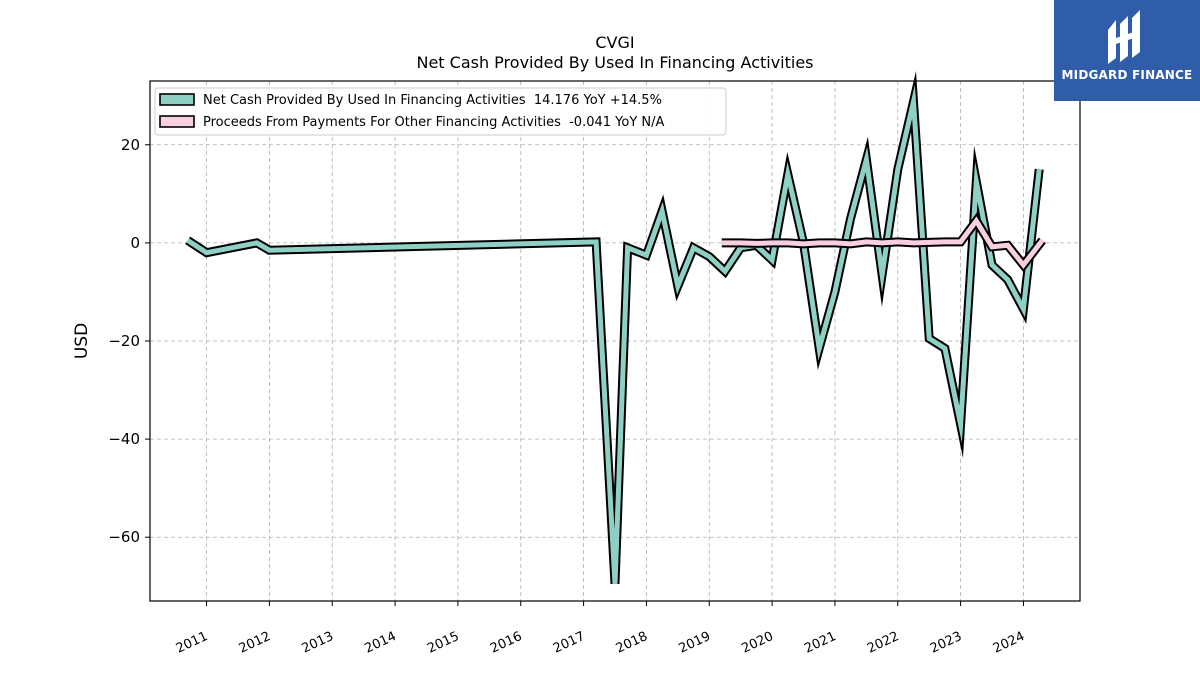 The image size is (1200, 675). I want to click on legend-box, so click(440, 111).